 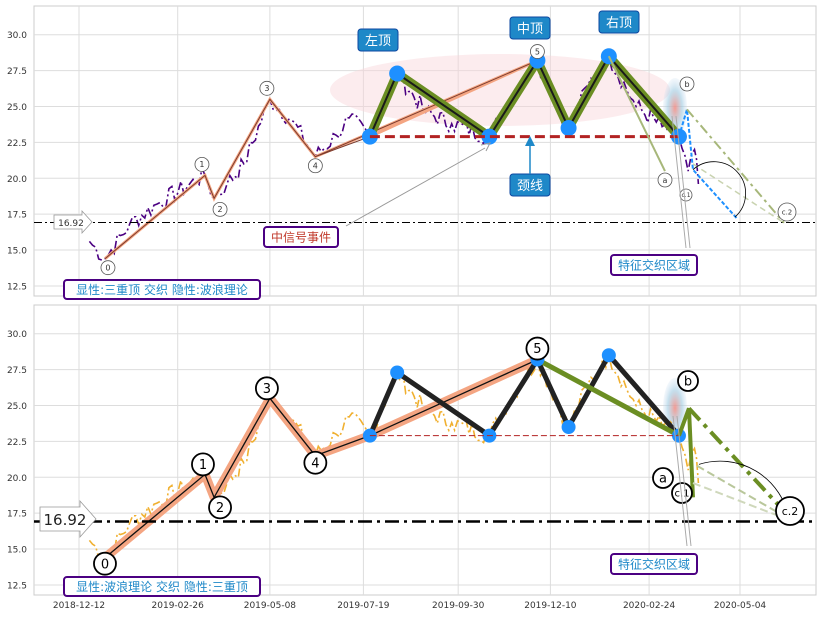 I want to click on top-caption-box, so click(x=162, y=289).